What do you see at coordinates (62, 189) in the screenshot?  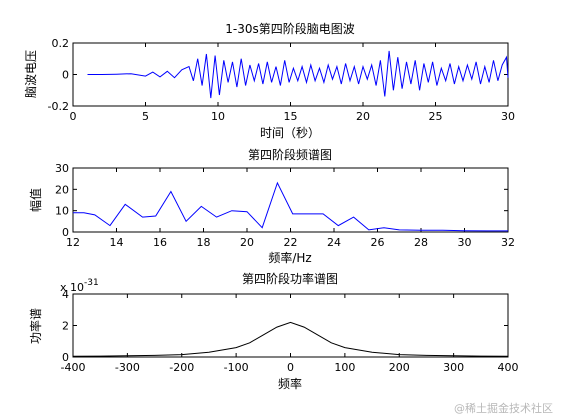 I see `ytick-label: 20` at bounding box center [62, 189].